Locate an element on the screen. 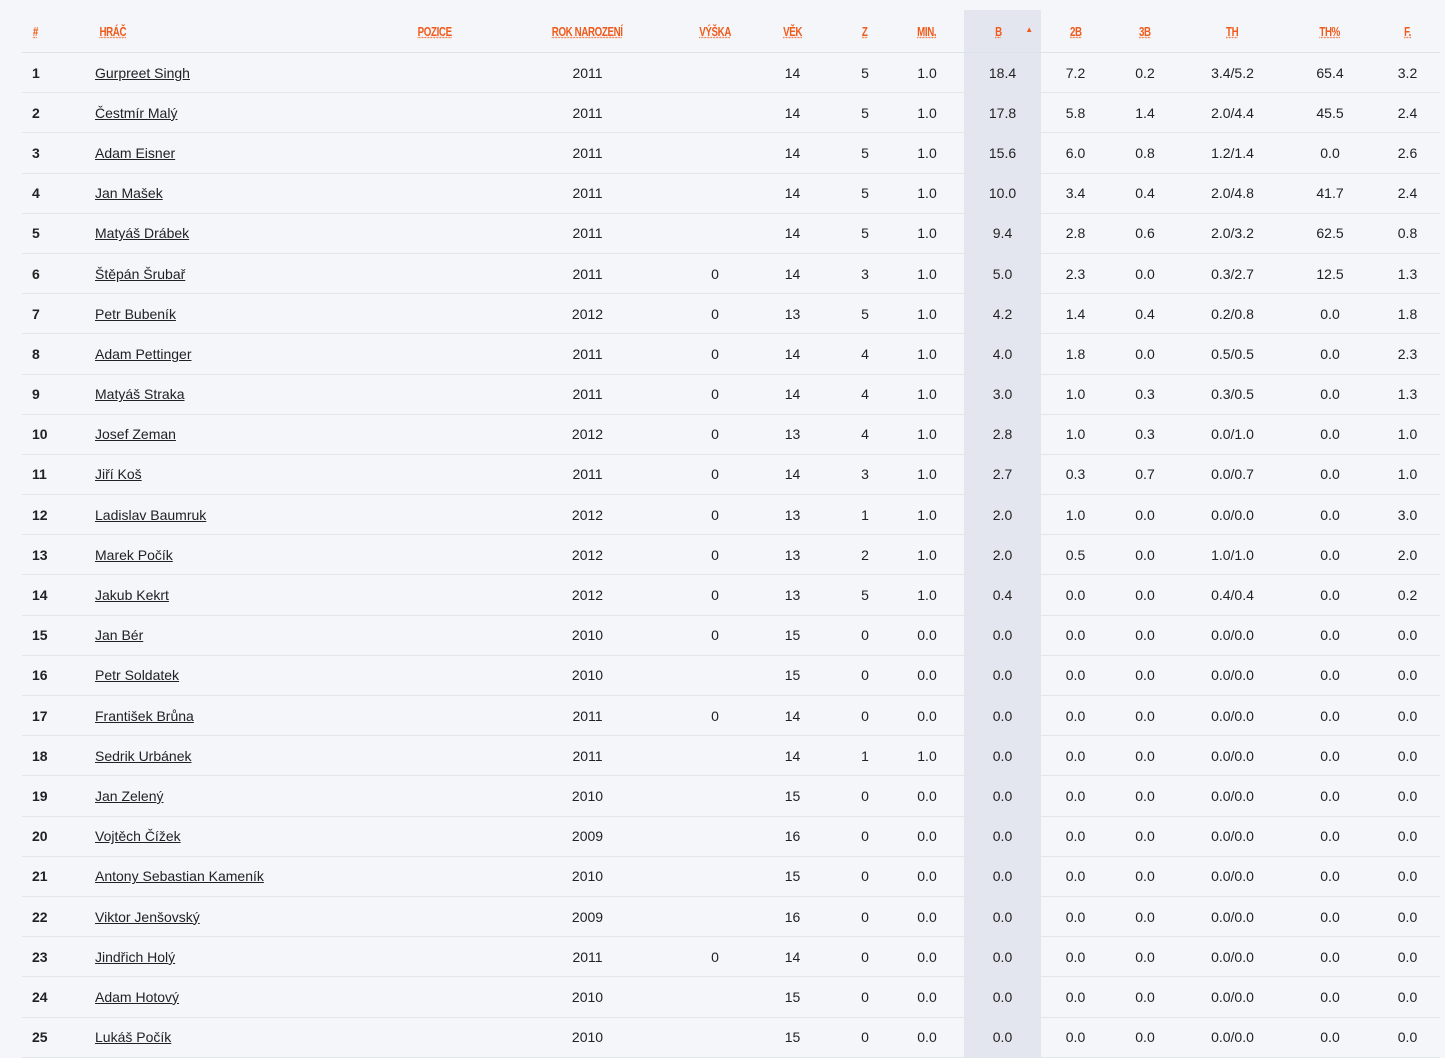  header-col-fouls: F. is located at coordinates (1407, 31).